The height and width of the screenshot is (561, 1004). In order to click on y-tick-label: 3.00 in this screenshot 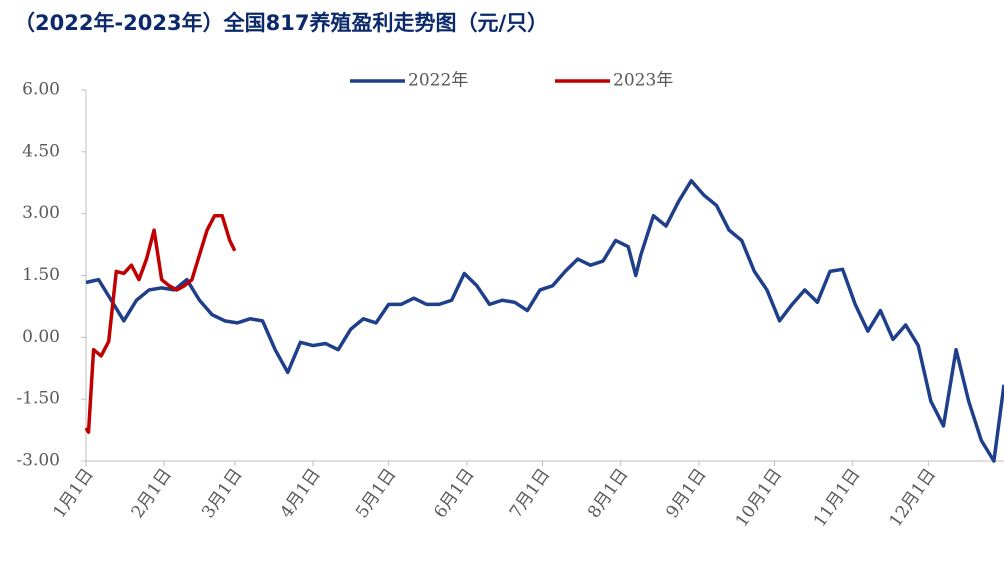, I will do `click(41, 213)`.